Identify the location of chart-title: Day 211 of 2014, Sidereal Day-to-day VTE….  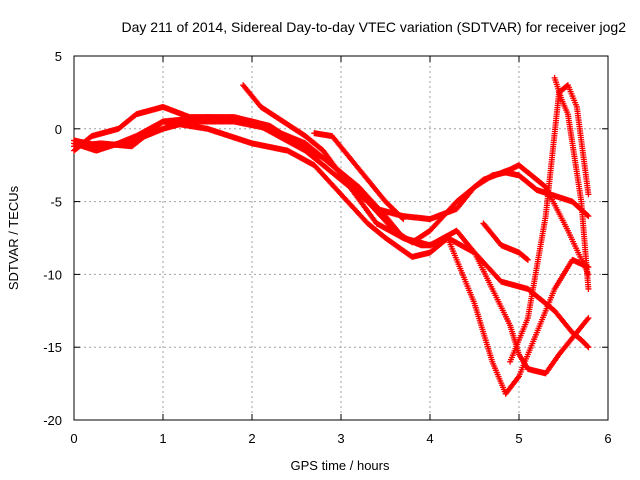
(374, 27).